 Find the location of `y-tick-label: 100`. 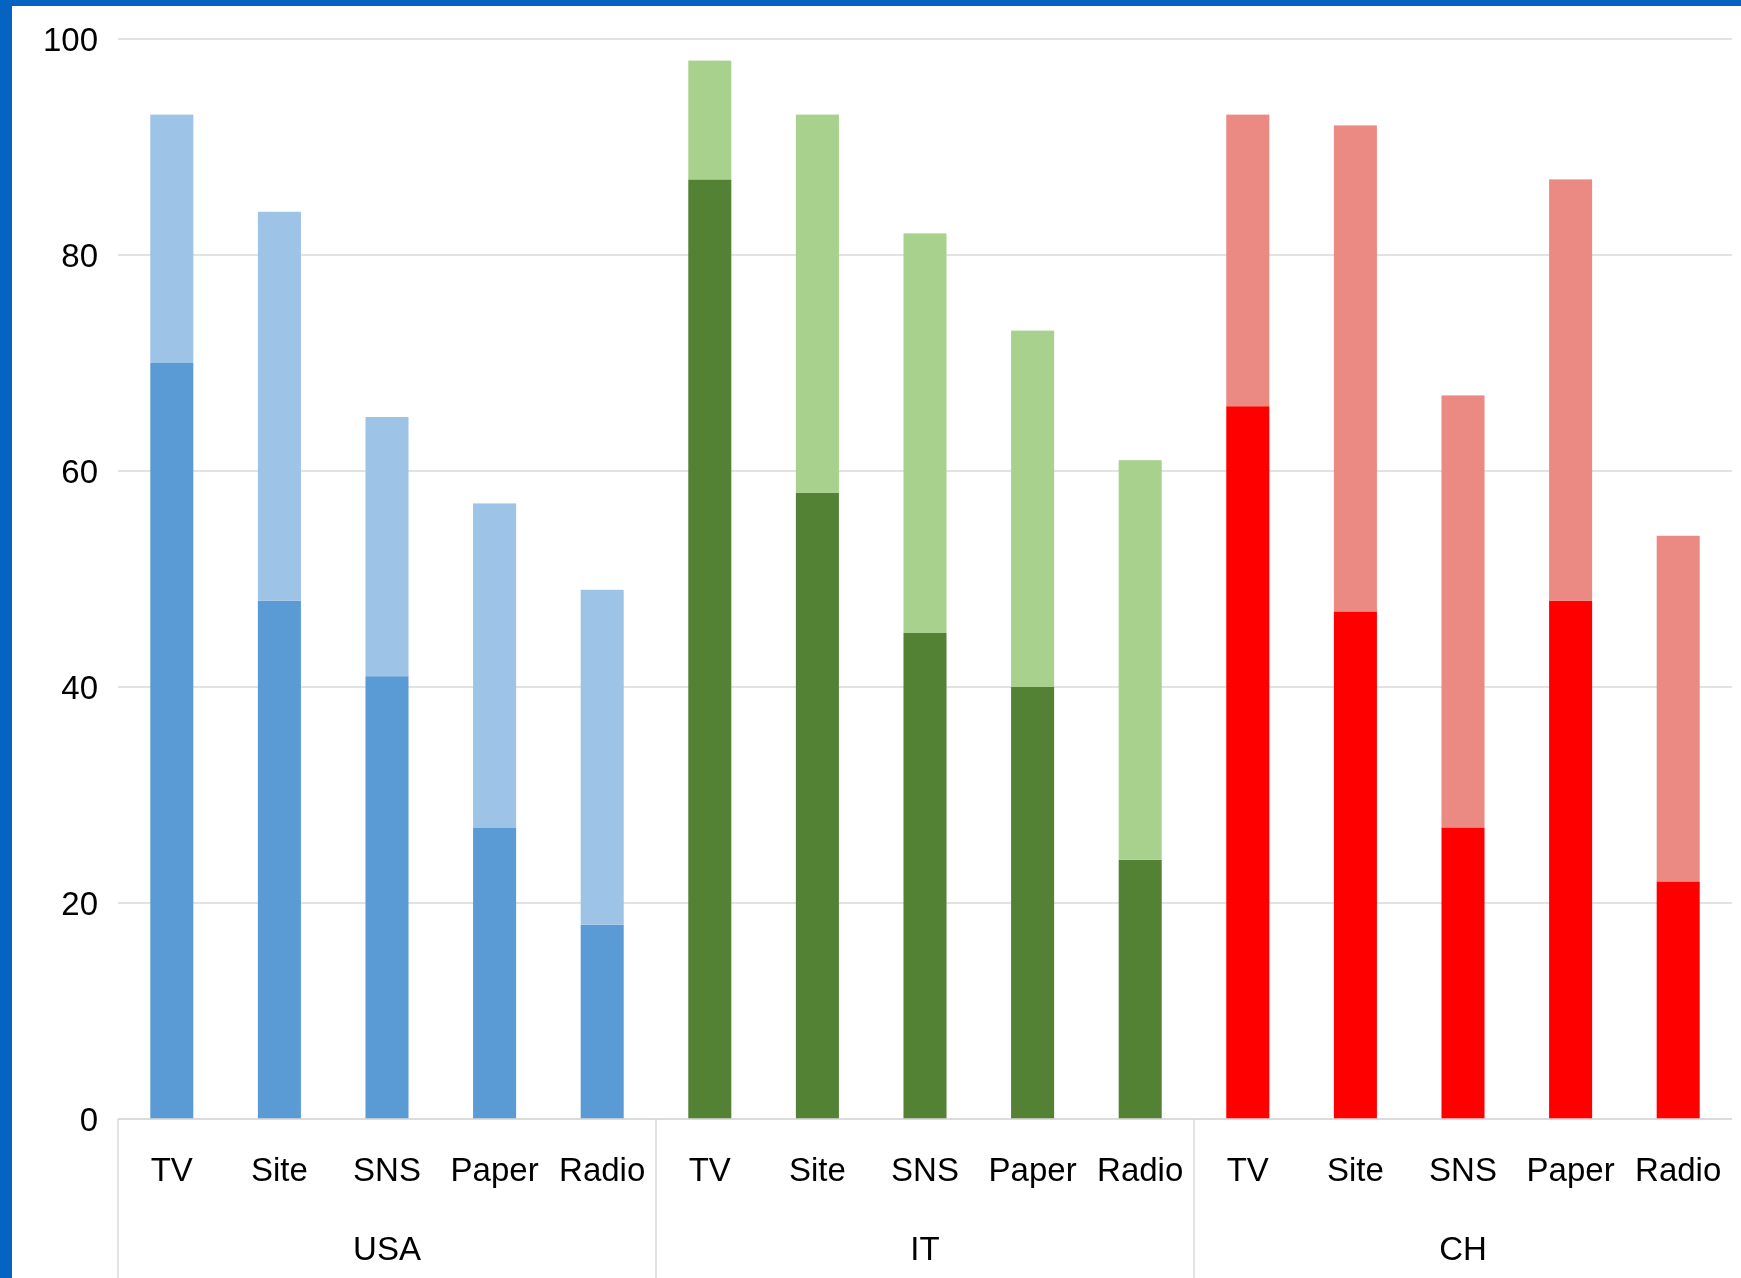

y-tick-label: 100 is located at coordinates (70, 39).